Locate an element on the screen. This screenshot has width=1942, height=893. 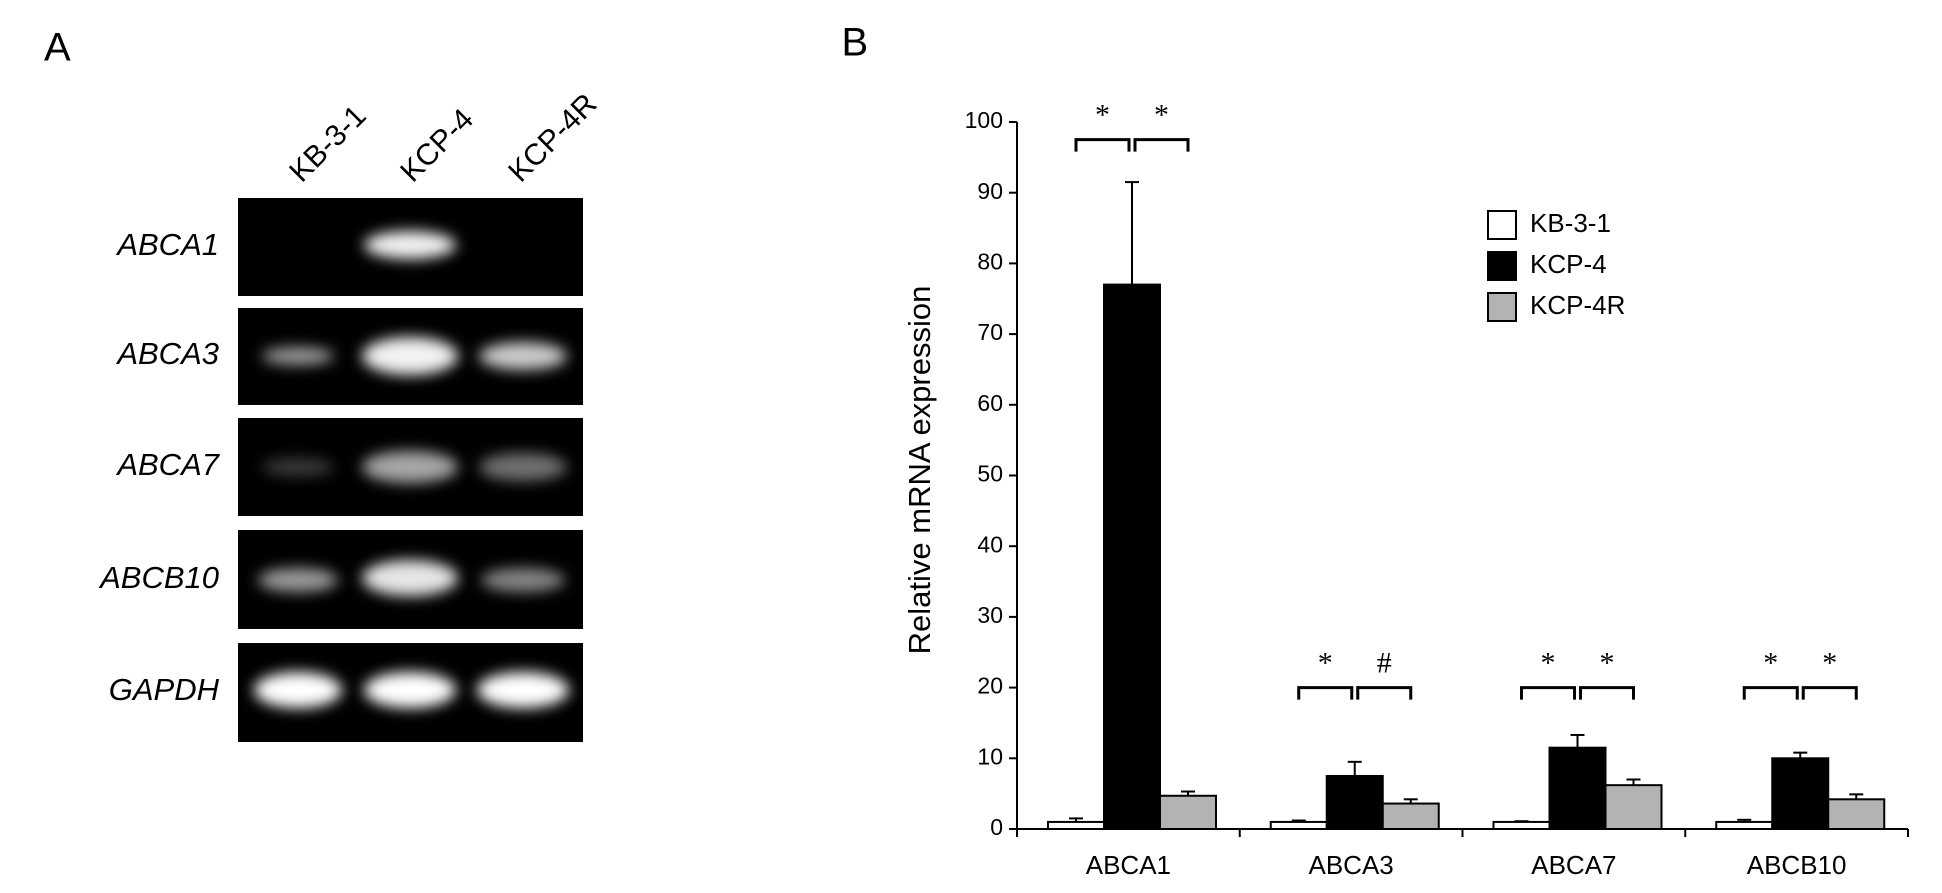
panel-label: A is located at coordinates (57, 48).